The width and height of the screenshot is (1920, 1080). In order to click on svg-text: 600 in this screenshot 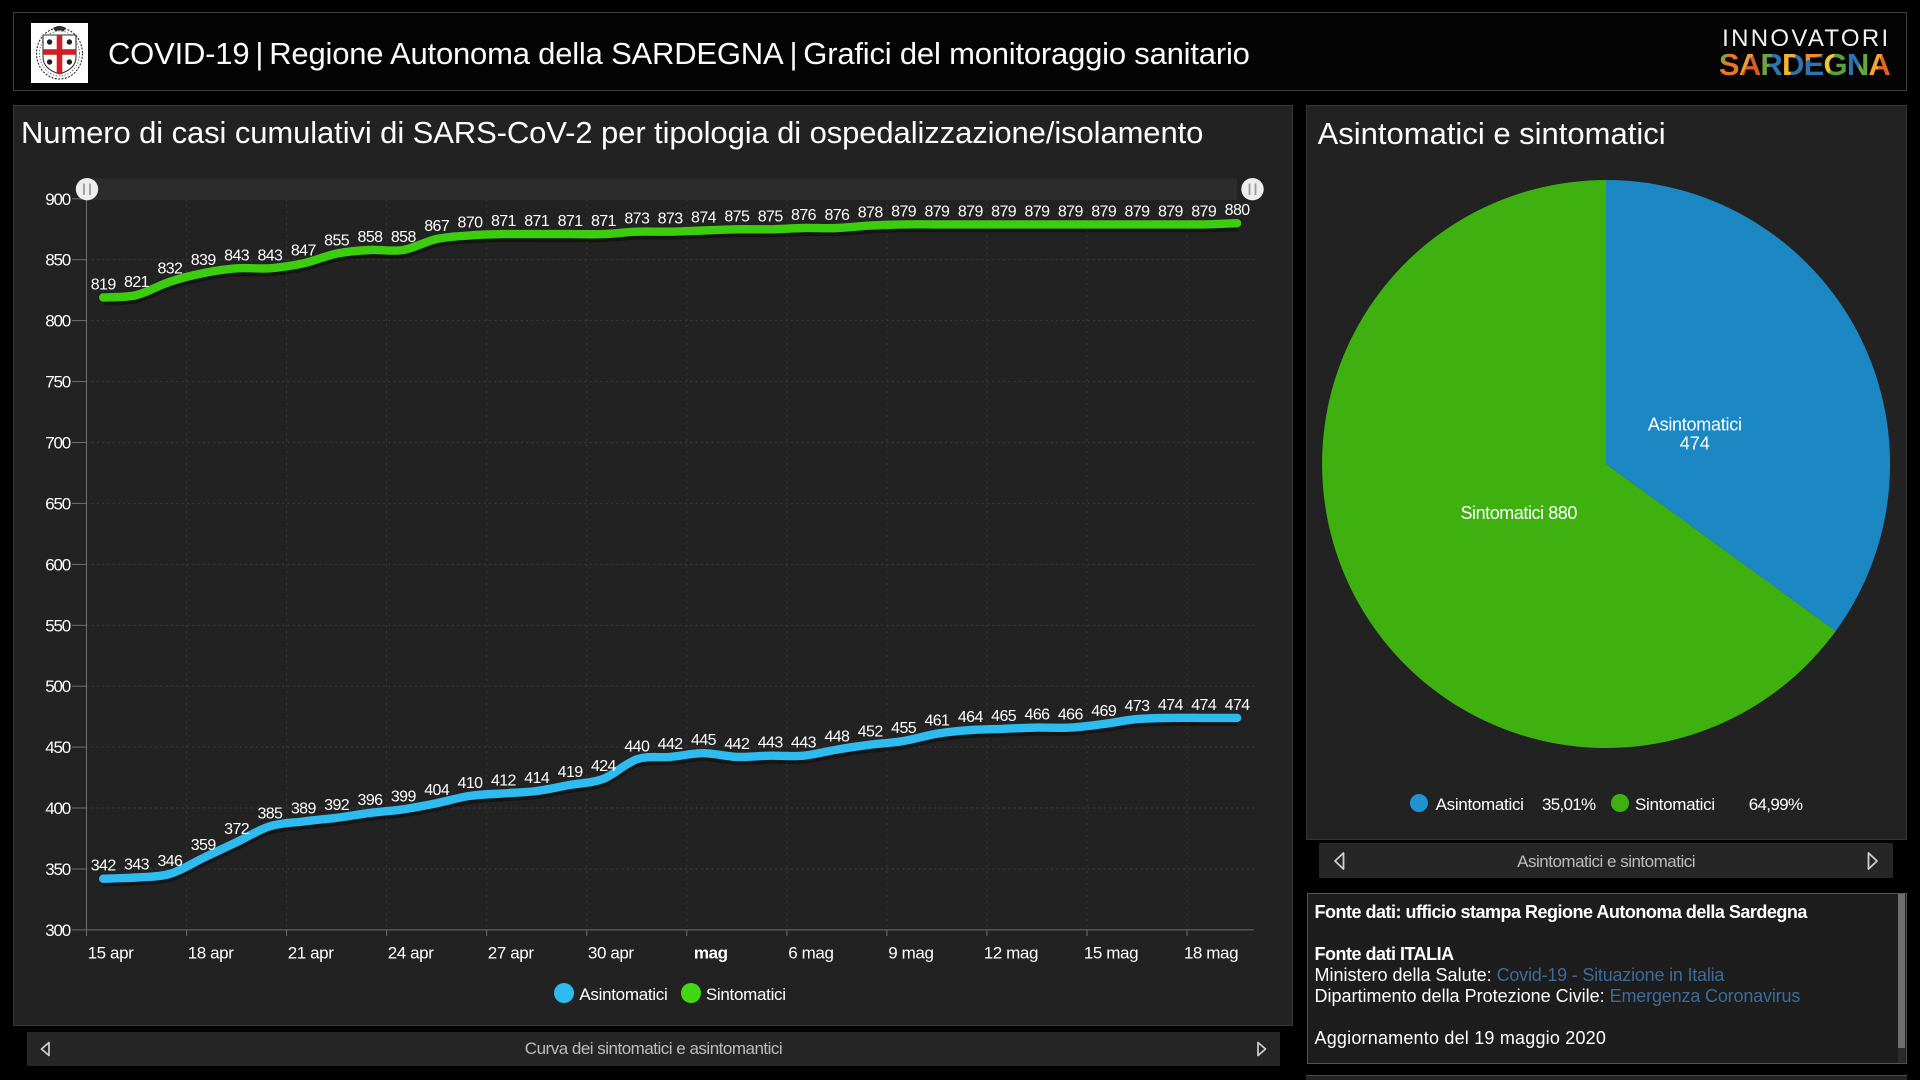, I will do `click(58, 564)`.